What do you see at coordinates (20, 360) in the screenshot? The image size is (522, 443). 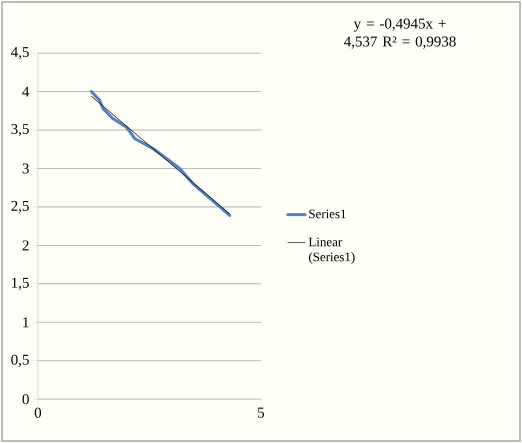 I see `y-tick-label: 0,5` at bounding box center [20, 360].